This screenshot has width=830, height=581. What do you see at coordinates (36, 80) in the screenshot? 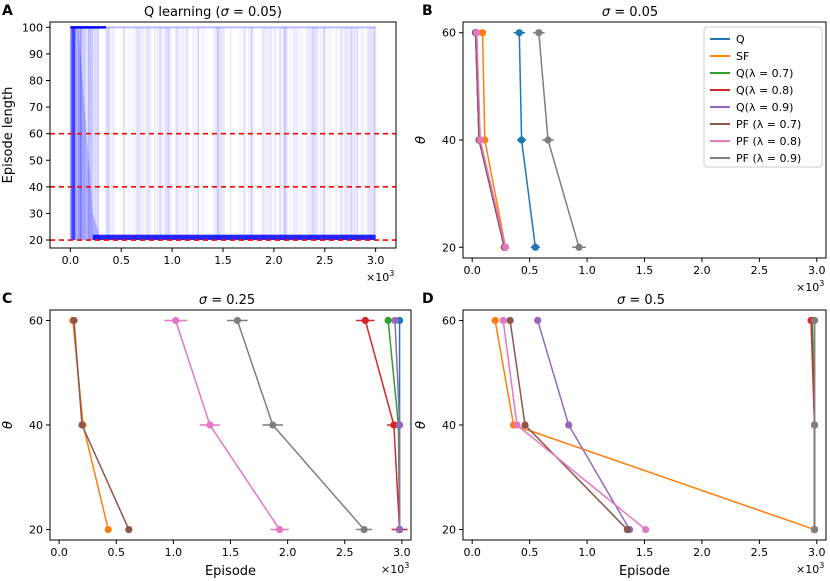
I see `y-tick-label: 80` at bounding box center [36, 80].